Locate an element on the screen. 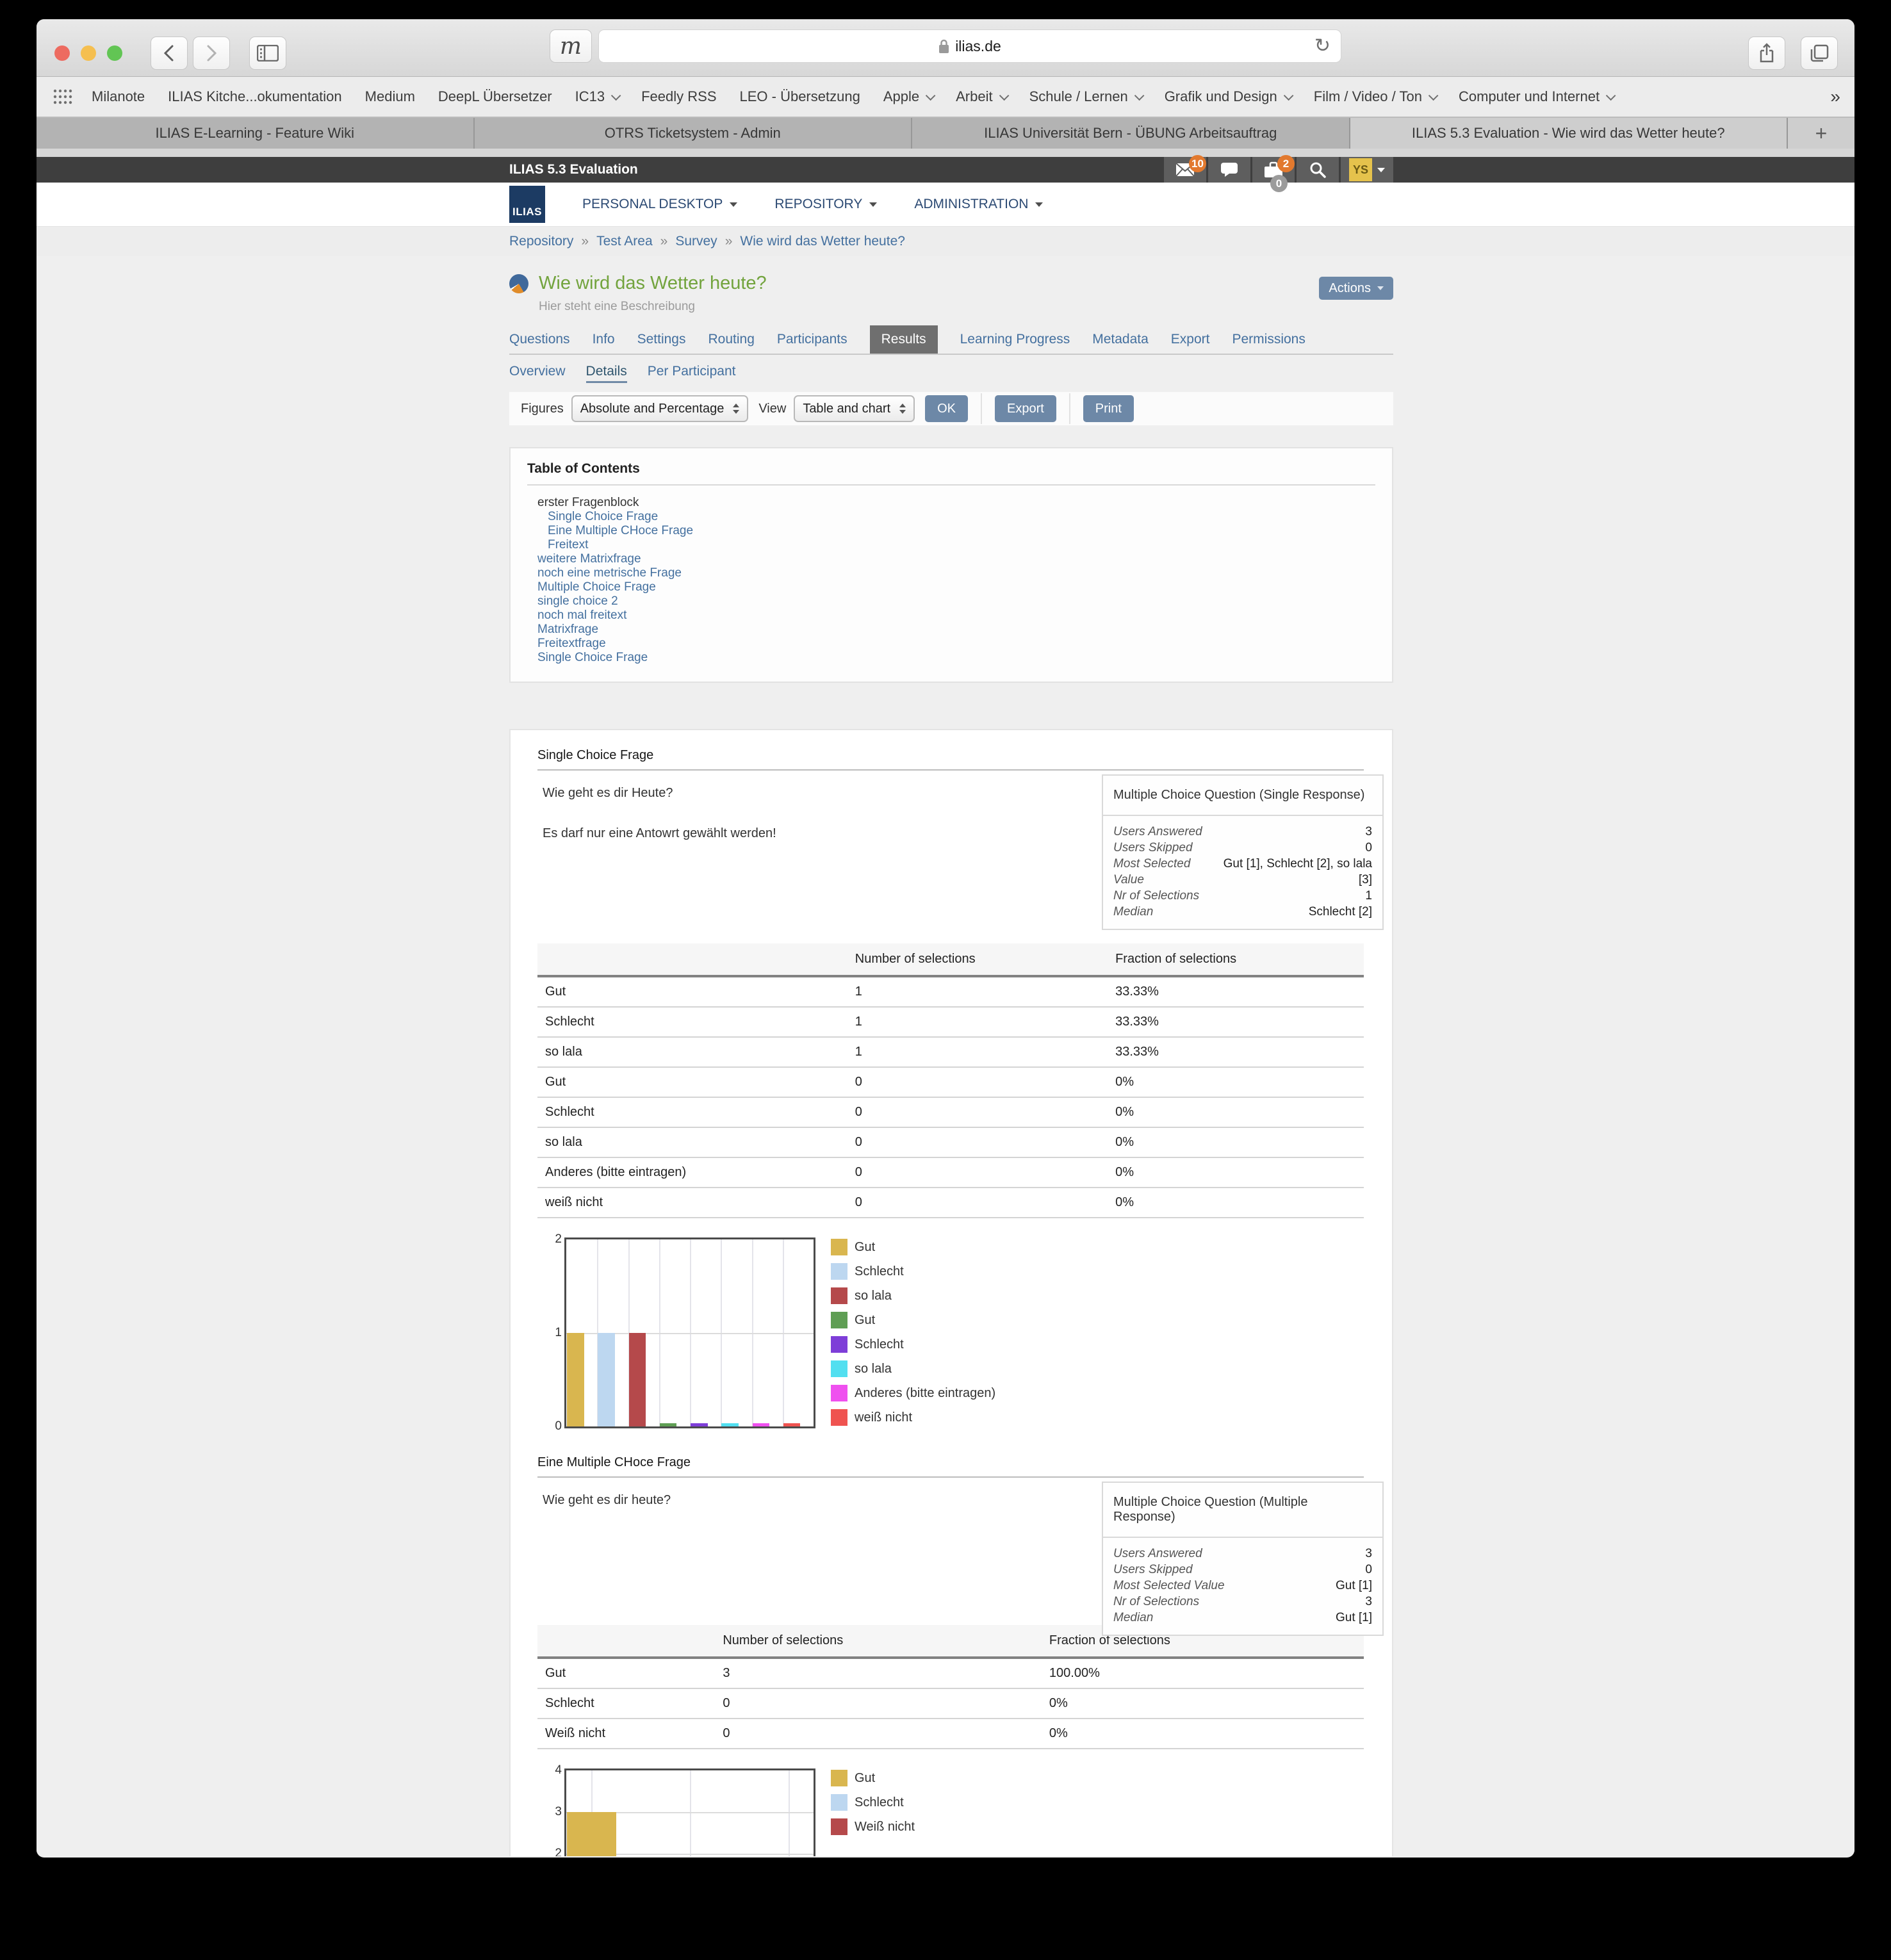 This screenshot has height=1960, width=1891. bookmark-item: DeepL Übersetzer is located at coordinates (495, 96).